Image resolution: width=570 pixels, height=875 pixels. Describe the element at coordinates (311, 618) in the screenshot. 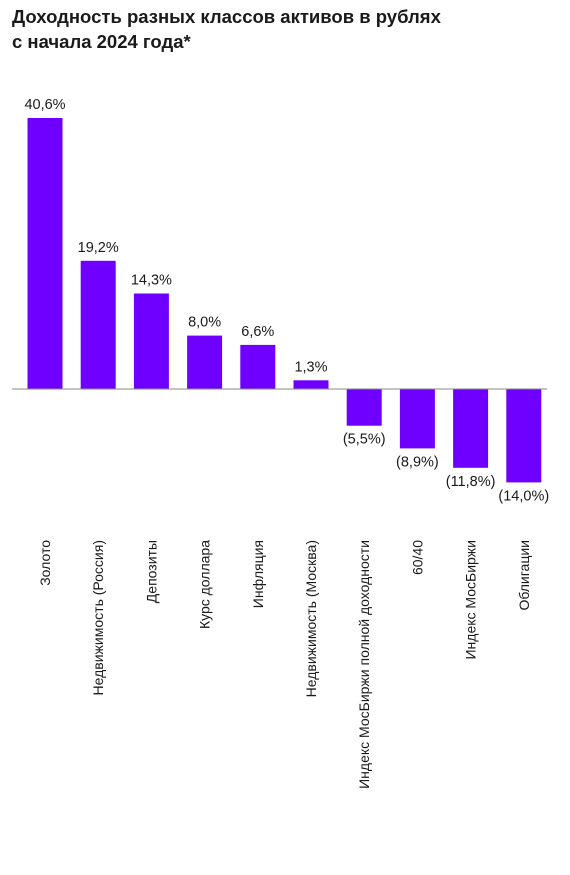

I see `category-label-6: Недвижимость (Москва)` at that location.